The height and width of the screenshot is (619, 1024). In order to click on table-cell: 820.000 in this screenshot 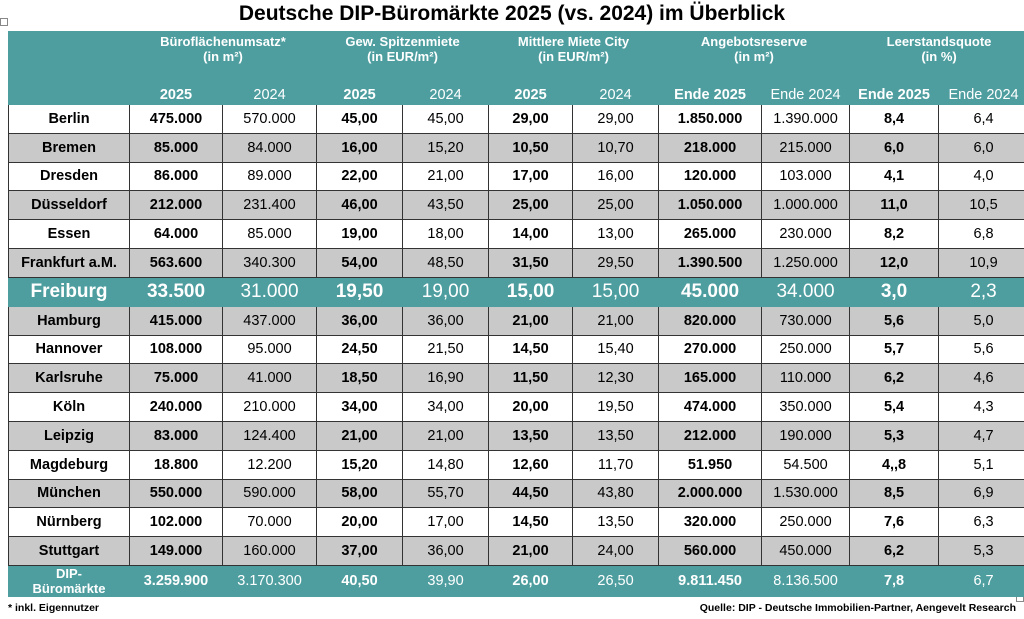, I will do `click(710, 320)`.